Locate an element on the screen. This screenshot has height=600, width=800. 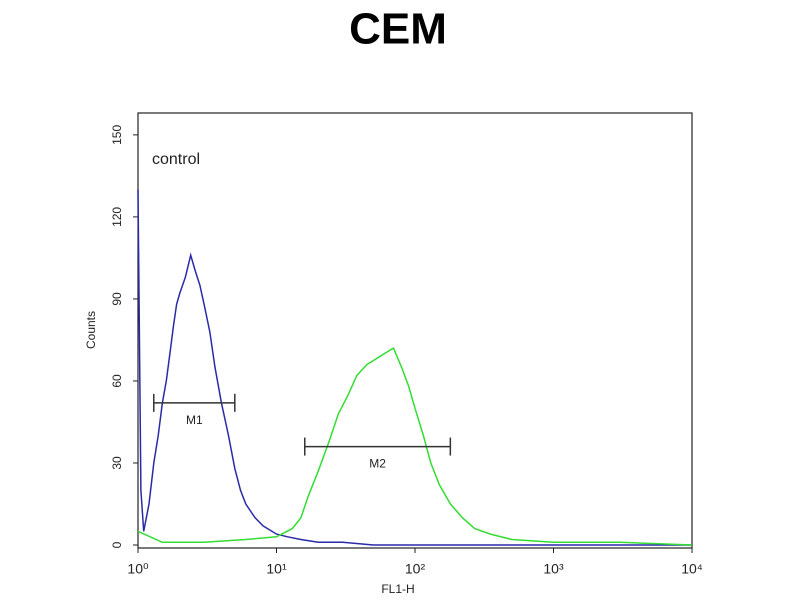
x-axis-label: FL1-H is located at coordinates (397, 589).